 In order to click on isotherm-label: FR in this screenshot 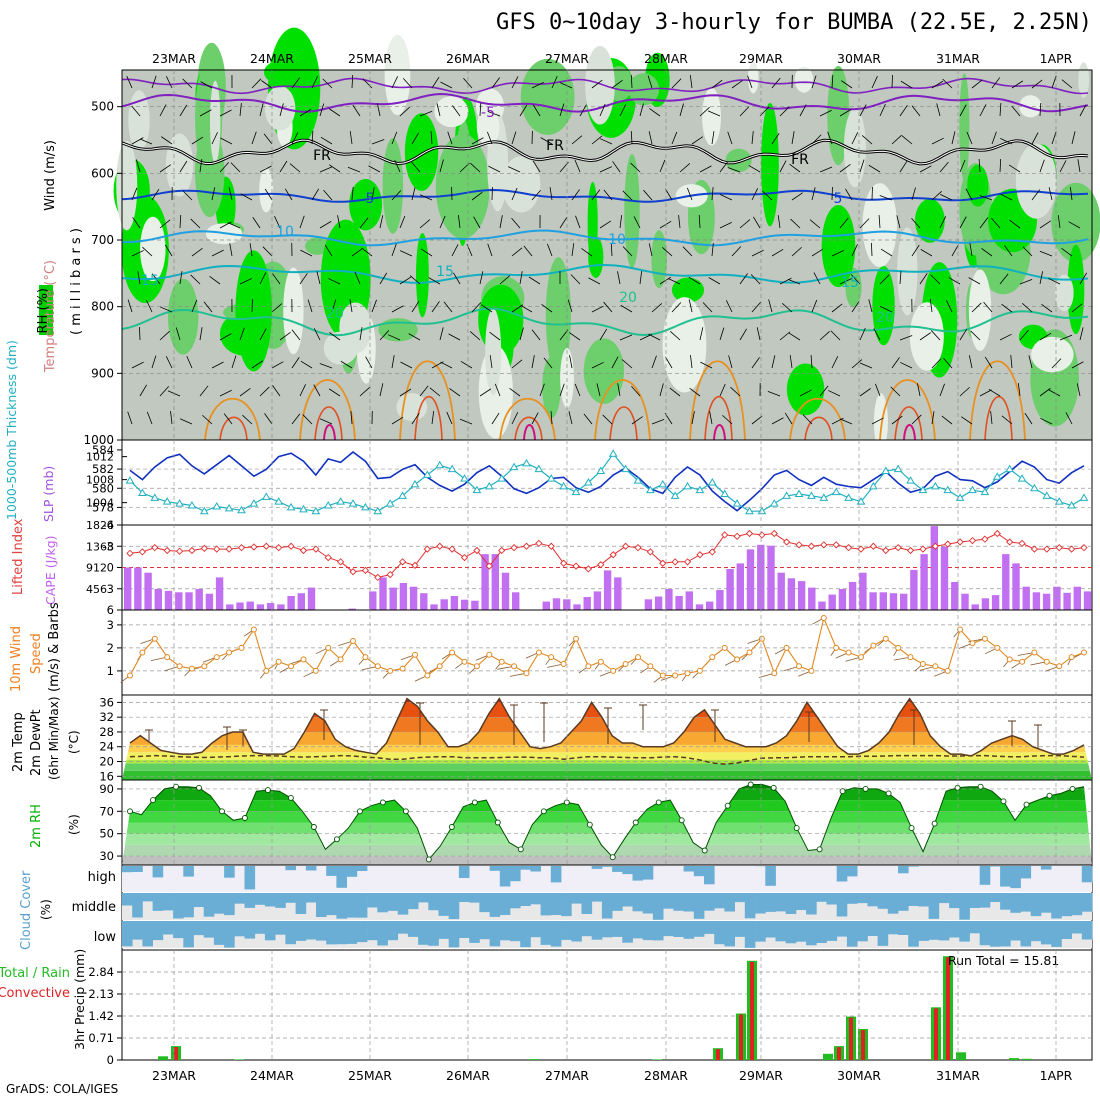, I will do `click(555, 146)`.